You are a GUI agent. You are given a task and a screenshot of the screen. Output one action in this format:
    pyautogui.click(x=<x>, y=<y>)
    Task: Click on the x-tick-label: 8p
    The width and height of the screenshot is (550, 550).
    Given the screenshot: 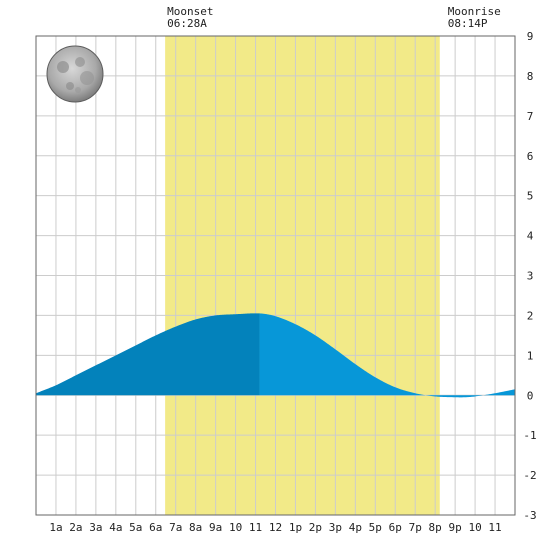 What is the action you would take?
    pyautogui.click(x=435, y=527)
    